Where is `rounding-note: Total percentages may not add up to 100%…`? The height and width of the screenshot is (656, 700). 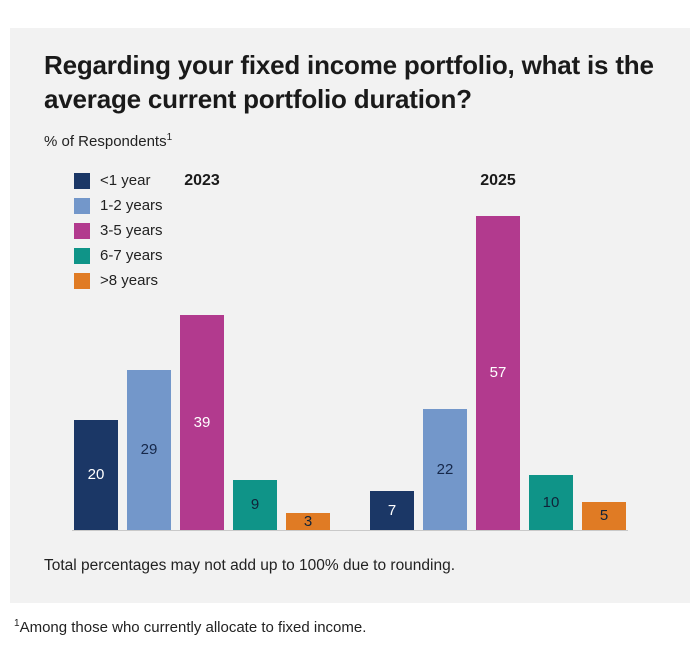
rounding-note: Total percentages may not add up to 100%… is located at coordinates (250, 565).